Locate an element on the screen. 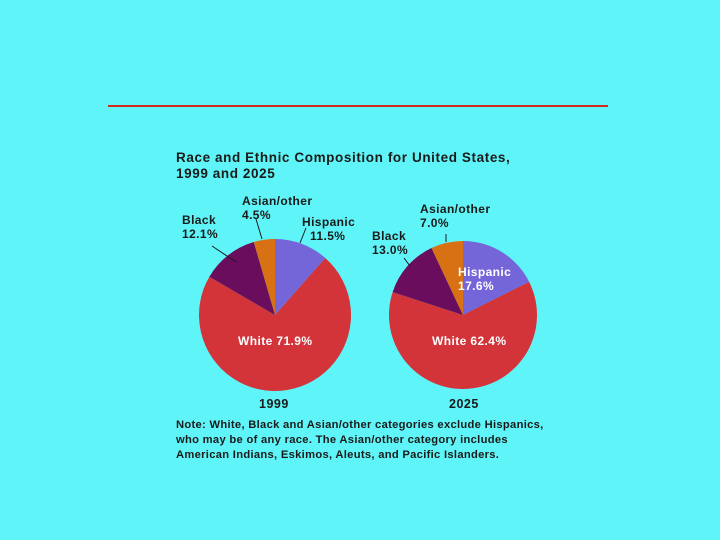  label-black-2025-value: 13.0% is located at coordinates (390, 250).